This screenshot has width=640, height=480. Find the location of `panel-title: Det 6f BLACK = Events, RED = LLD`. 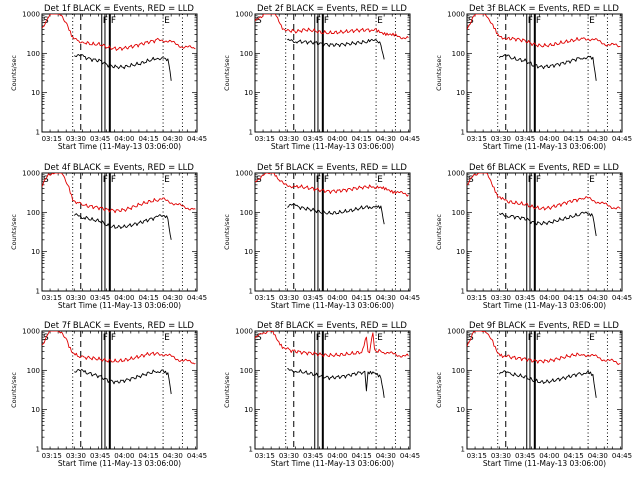

panel-title: Det 6f BLACK = Events, RED = LLD is located at coordinates (544, 168).